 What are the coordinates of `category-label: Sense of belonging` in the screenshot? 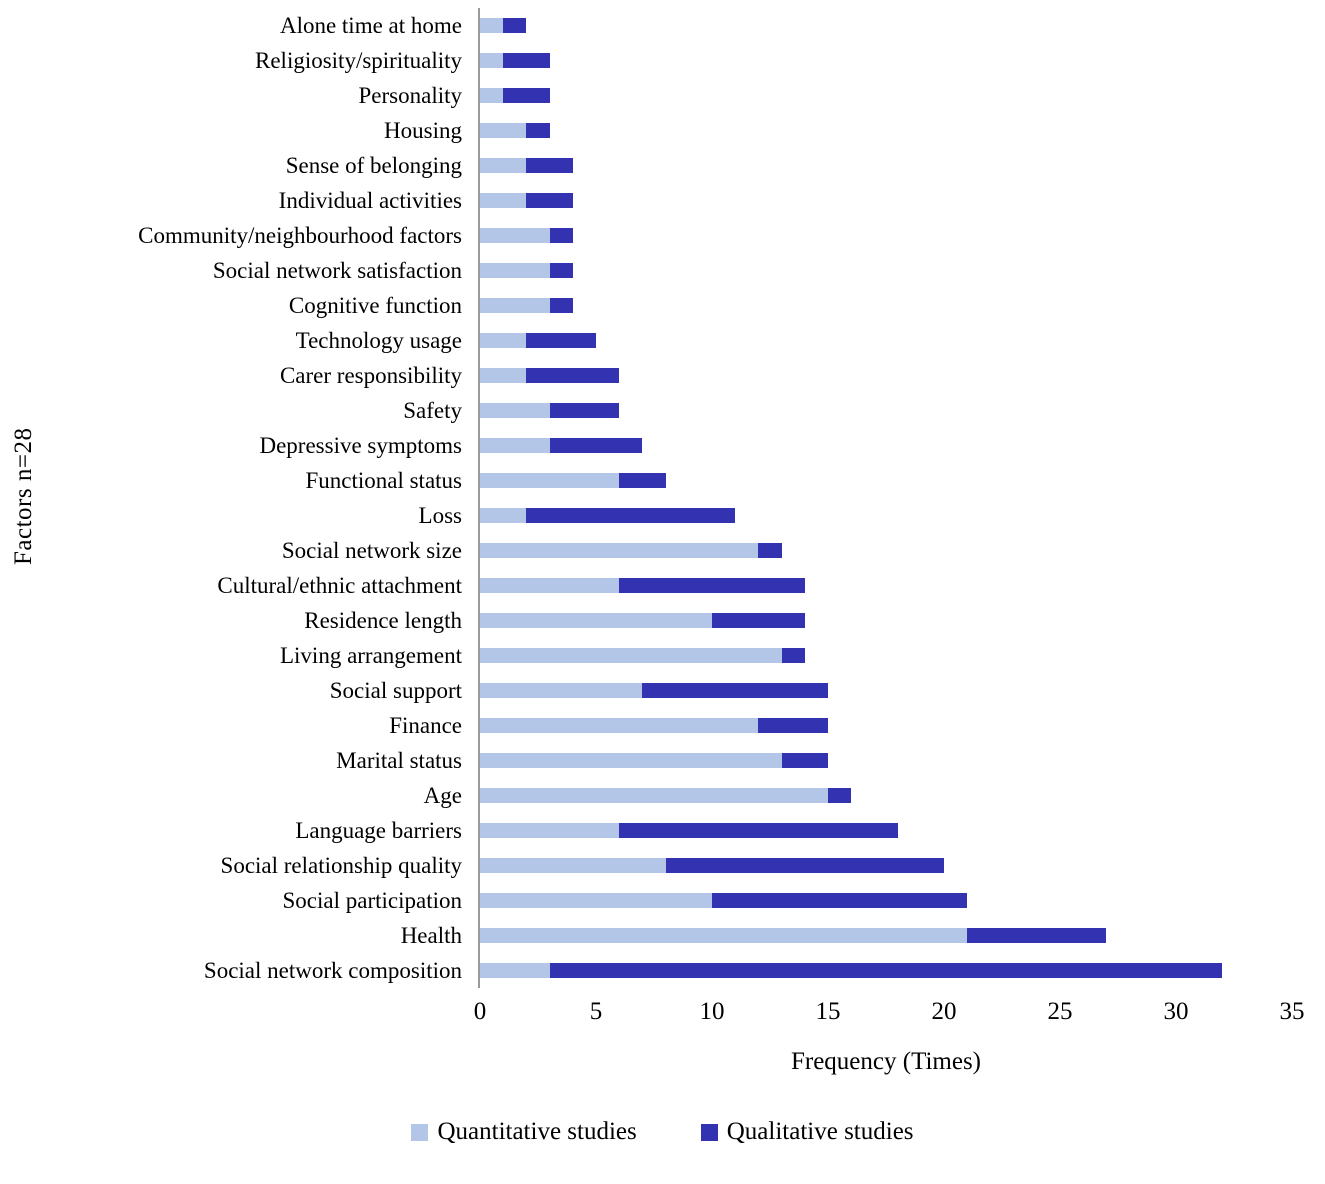 It's located at (373, 165).